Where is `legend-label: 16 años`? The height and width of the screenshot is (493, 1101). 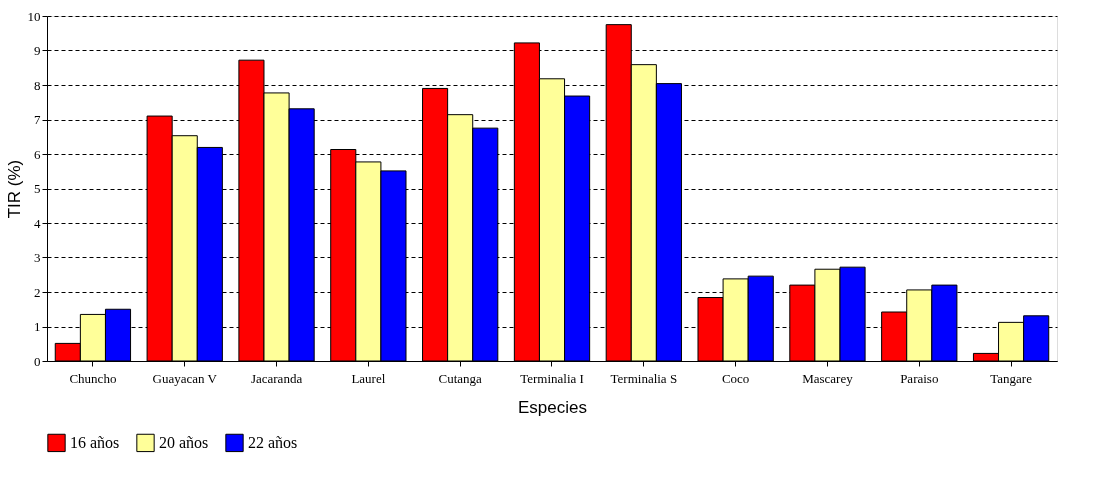 legend-label: 16 años is located at coordinates (95, 442).